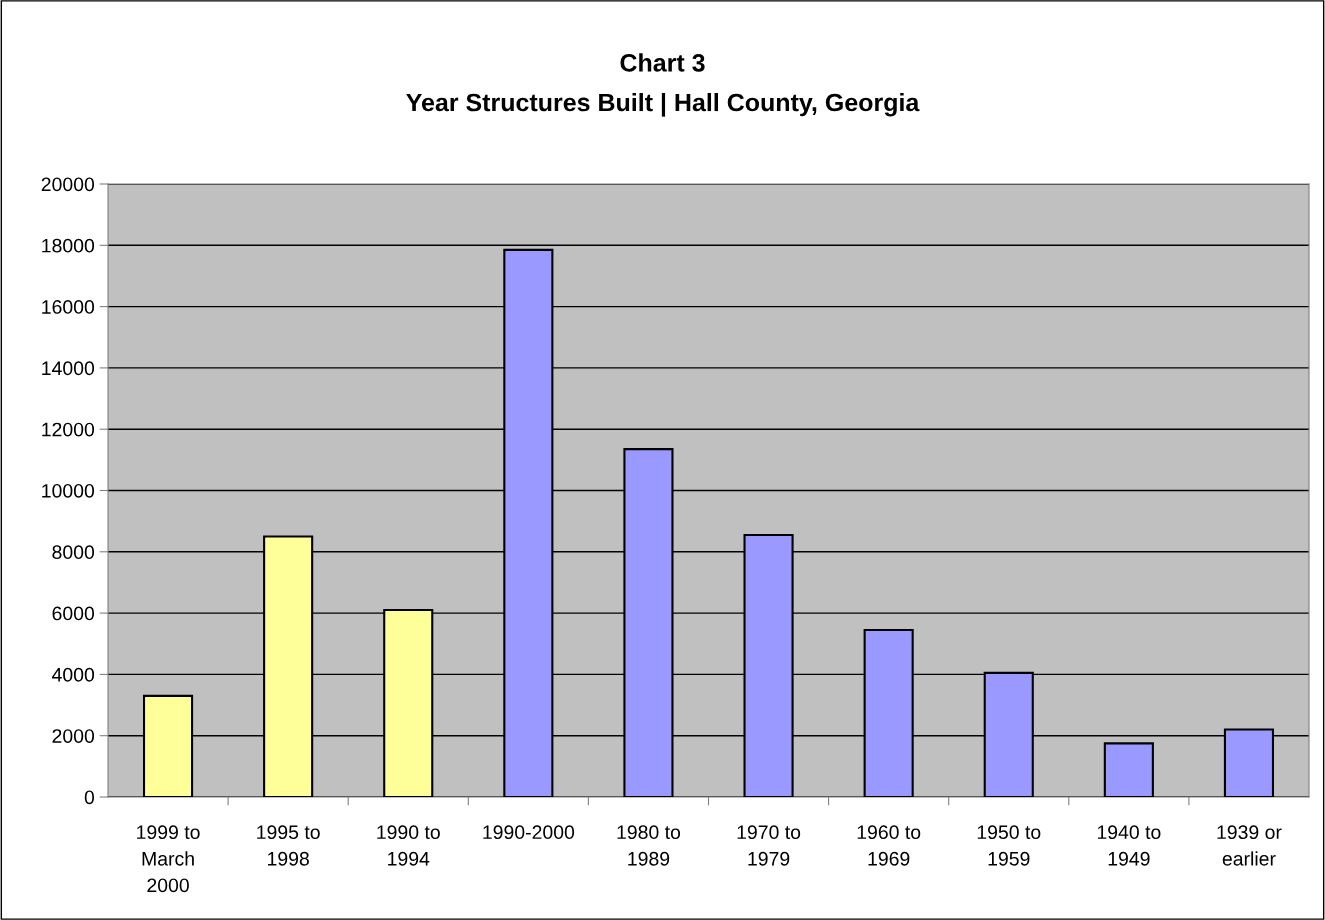 The height and width of the screenshot is (920, 1325). Describe the element at coordinates (288, 845) in the screenshot. I see `x-tick-label: 1995 to 1998` at that location.